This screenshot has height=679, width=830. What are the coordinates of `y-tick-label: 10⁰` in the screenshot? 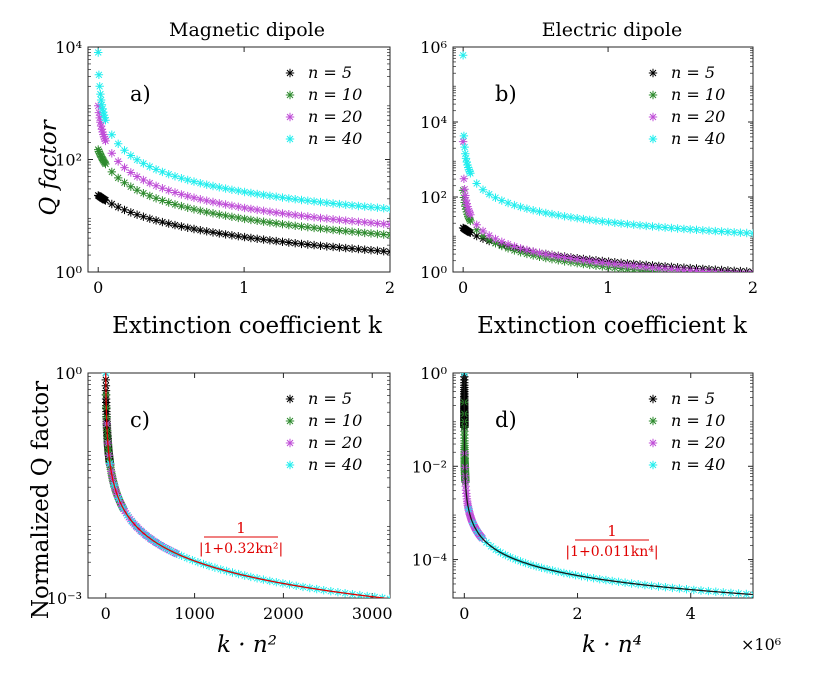 It's located at (68, 373).